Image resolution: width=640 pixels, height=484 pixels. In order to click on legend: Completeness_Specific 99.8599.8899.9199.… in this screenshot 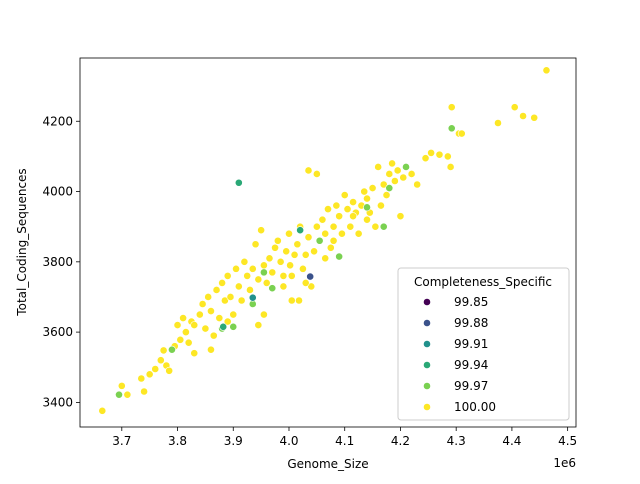, I will do `click(483, 344)`.